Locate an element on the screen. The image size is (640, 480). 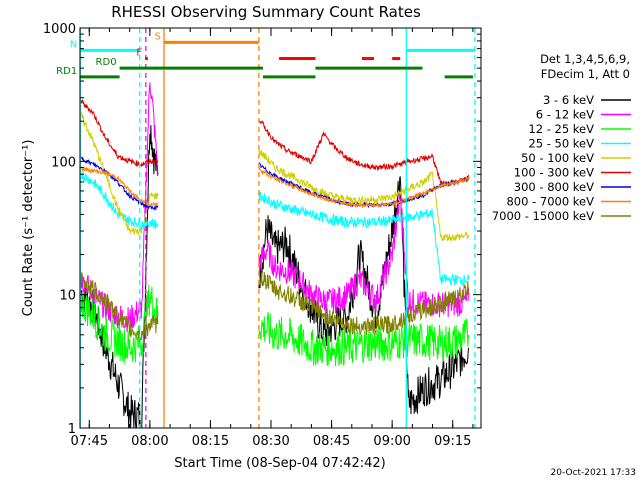
flag-label-f: F is located at coordinates (139, 53).